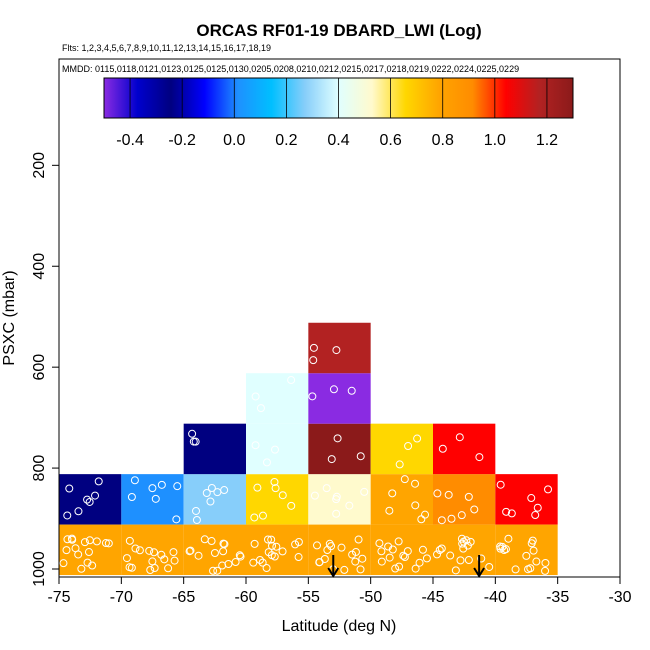 The width and height of the screenshot is (650, 650). Describe the element at coordinates (619, 597) in the screenshot. I see `x-tick-label: -30` at that location.